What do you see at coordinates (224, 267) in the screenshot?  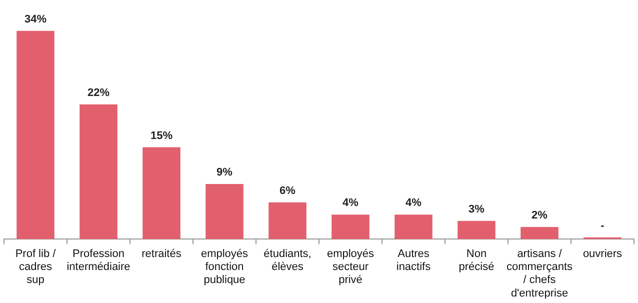 I see `x-tick-label: employés fonction publique` at bounding box center [224, 267].